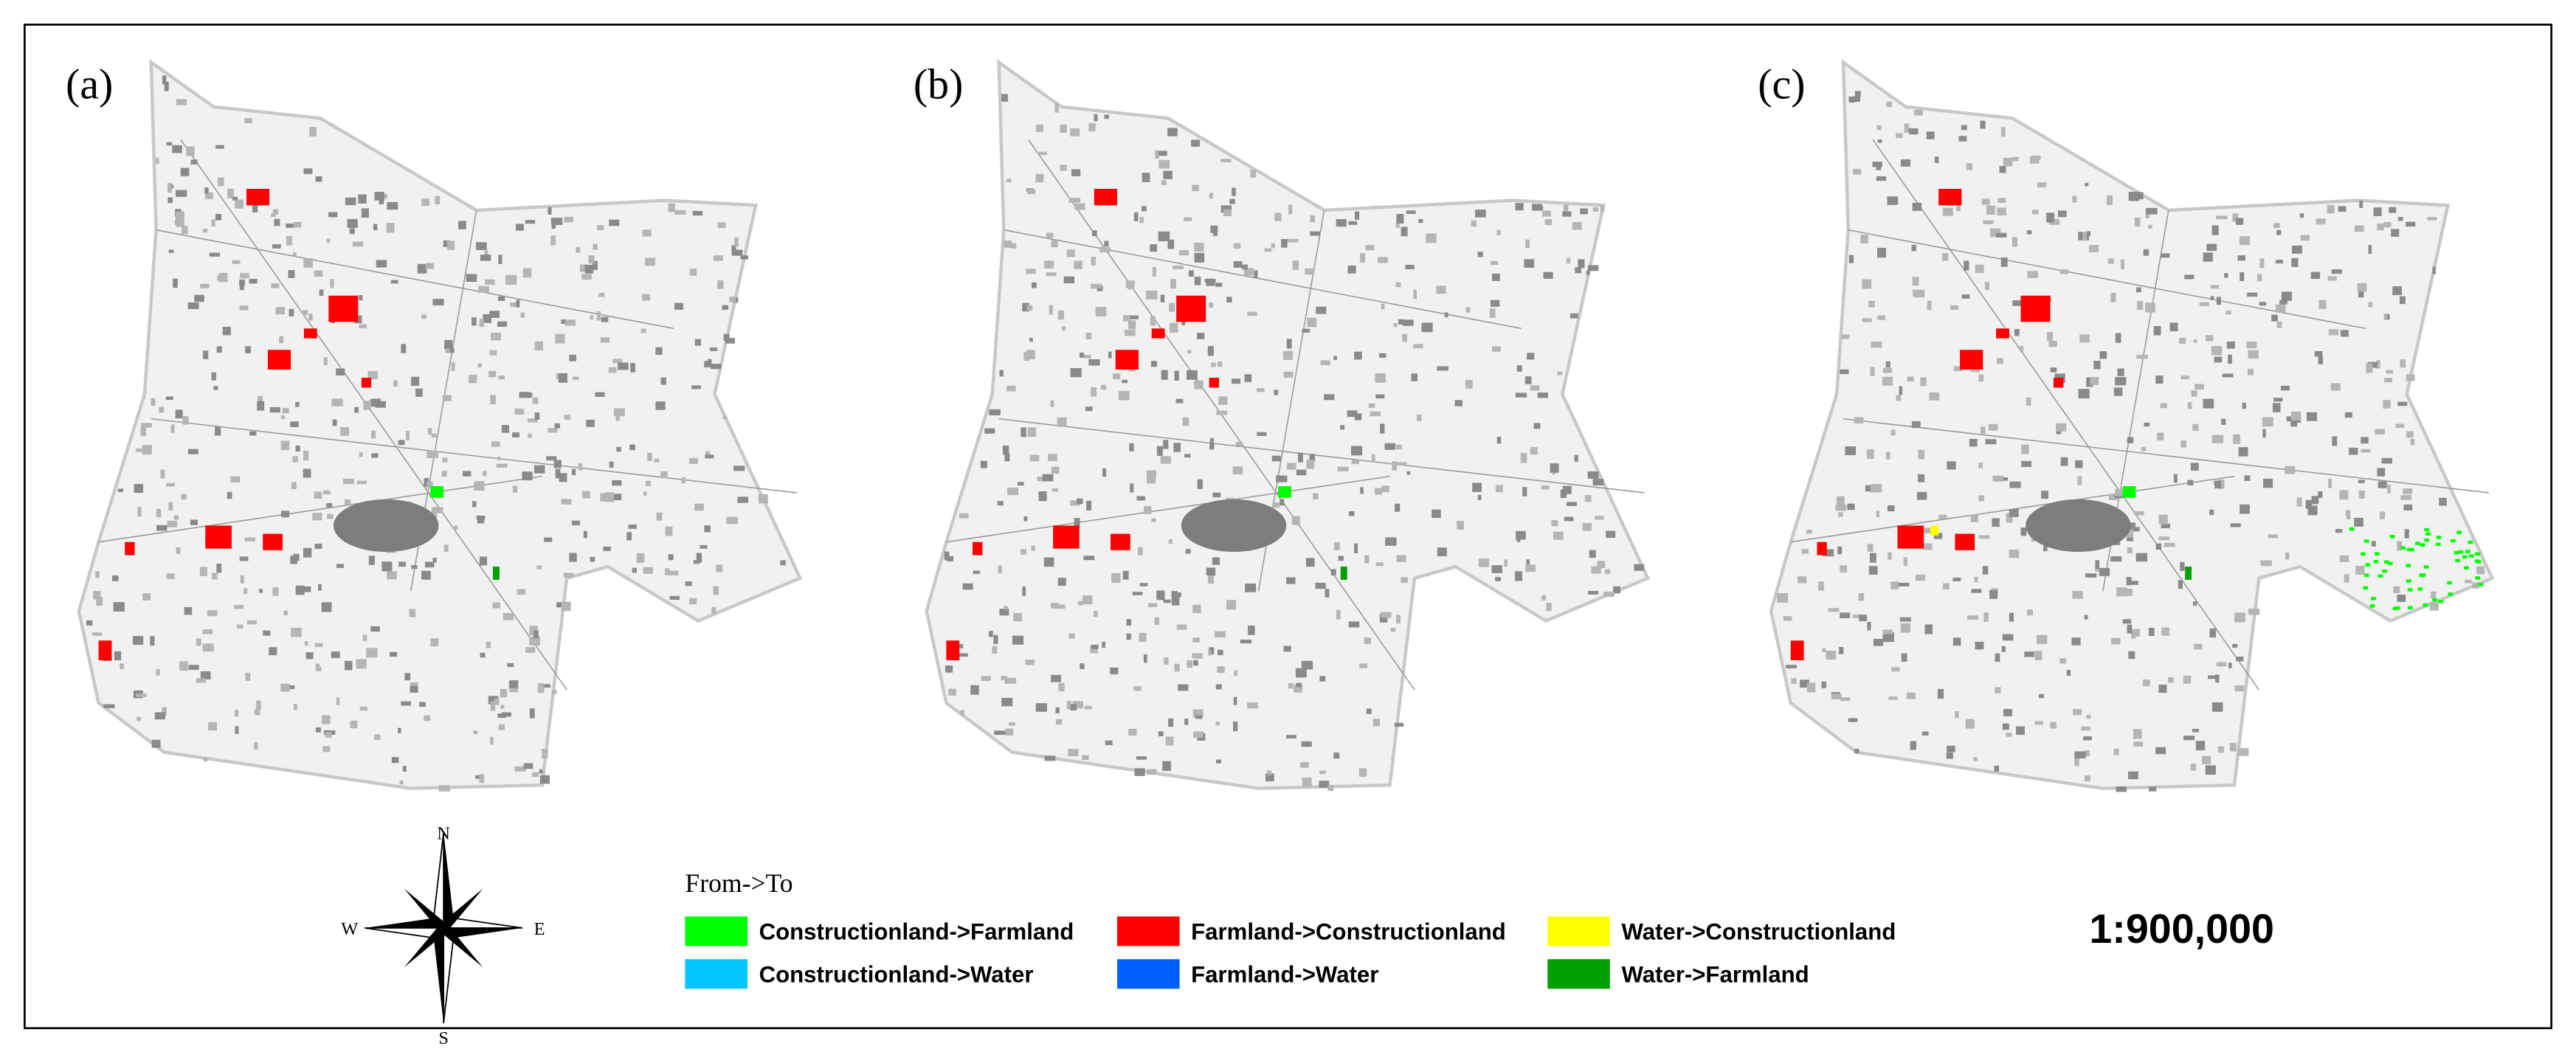 This screenshot has width=2576, height=1052. I want to click on road, so click(1263, 280).